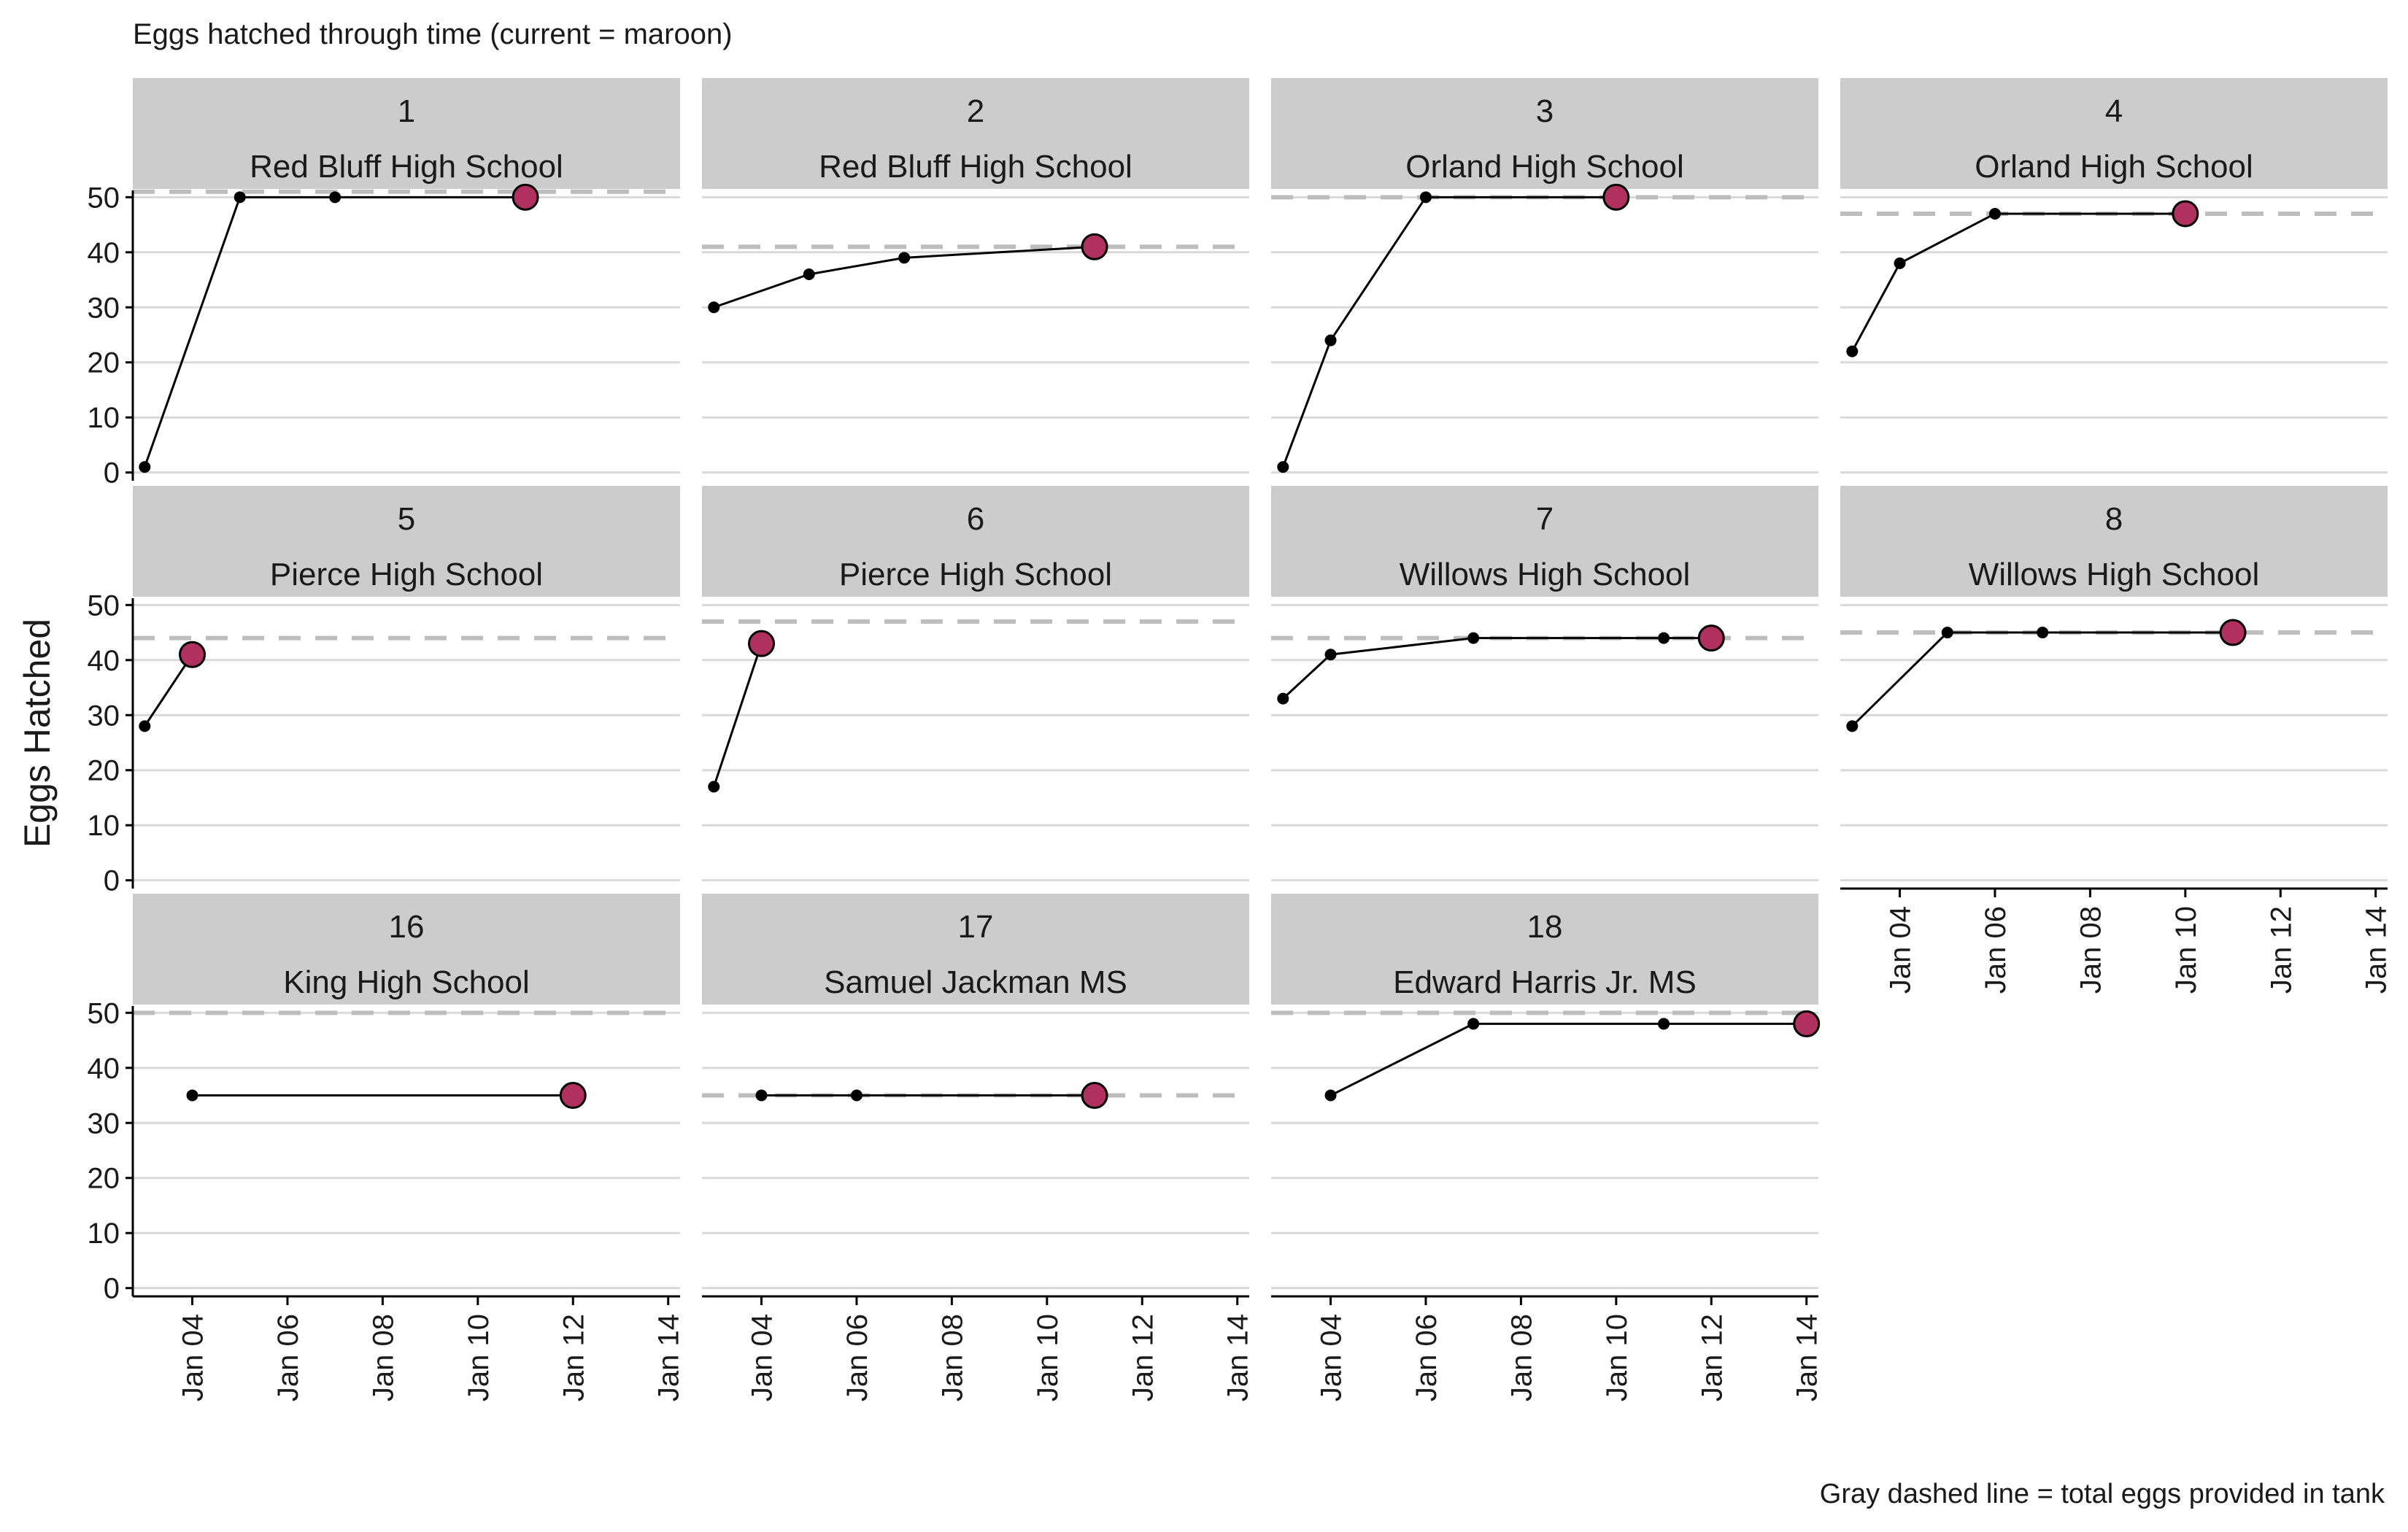  Describe the element at coordinates (975, 982) in the screenshot. I see `panel-school-label: Samuel Jackman MS` at that location.